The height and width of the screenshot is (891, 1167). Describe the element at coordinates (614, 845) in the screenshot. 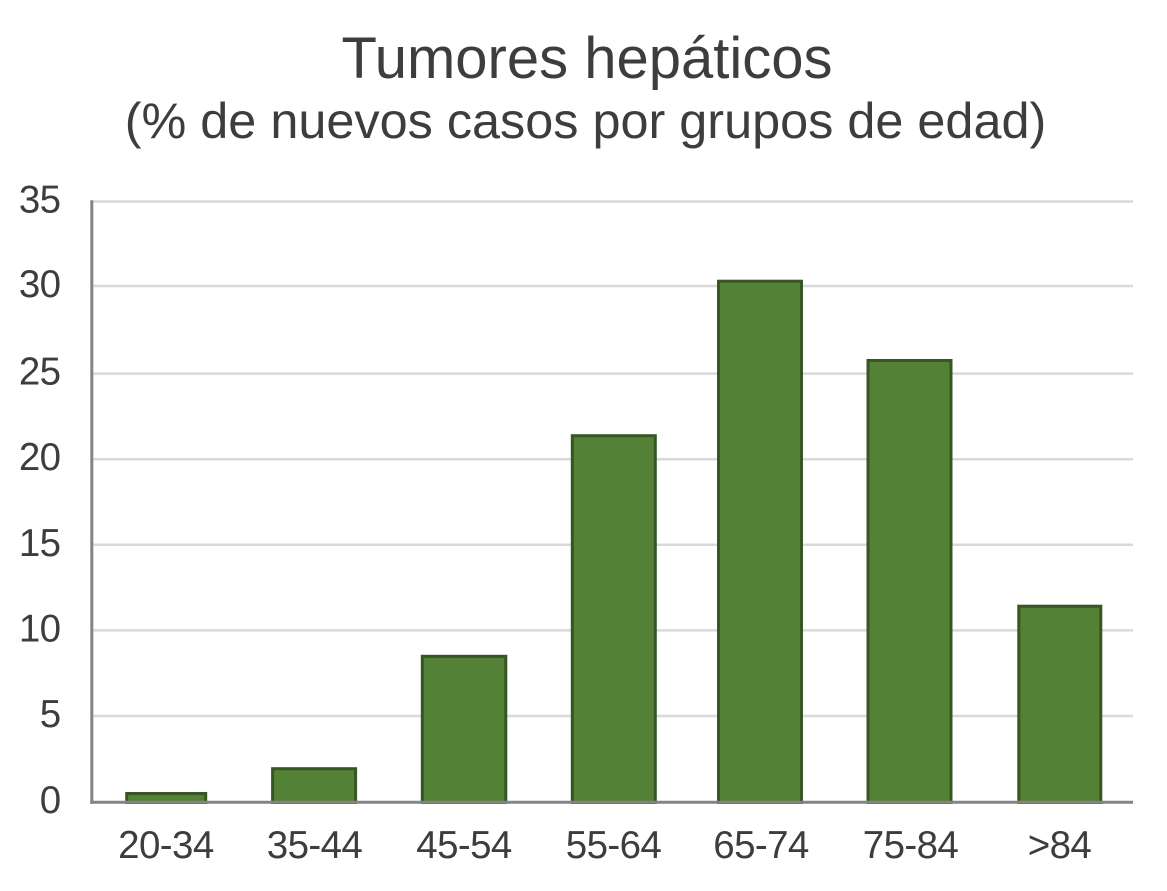

I see `svg-text: 55-64` at that location.